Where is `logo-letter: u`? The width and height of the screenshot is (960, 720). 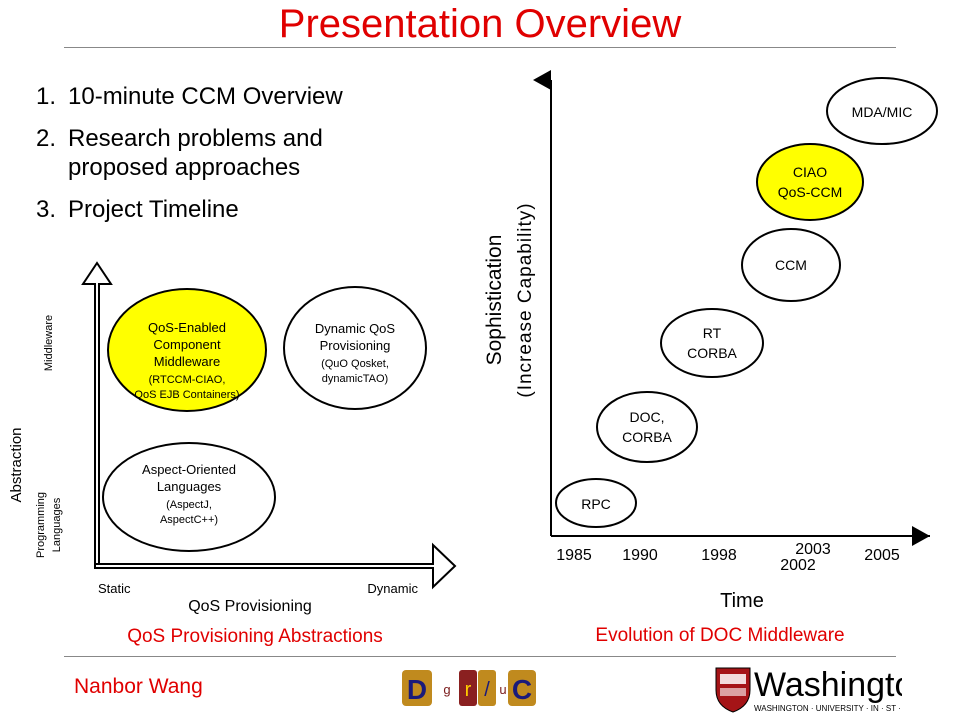
logo-letter: u is located at coordinates (502, 689).